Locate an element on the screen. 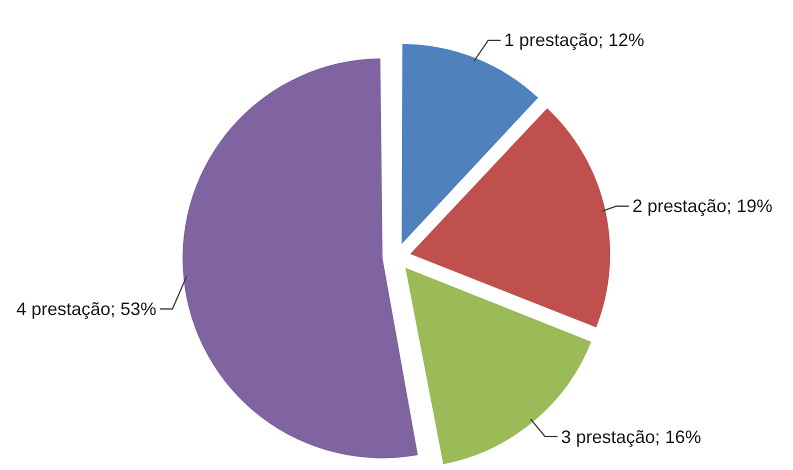 Image resolution: width=793 pixels, height=470 pixels. slice-label: 2 prestação; 19% is located at coordinates (702, 206).